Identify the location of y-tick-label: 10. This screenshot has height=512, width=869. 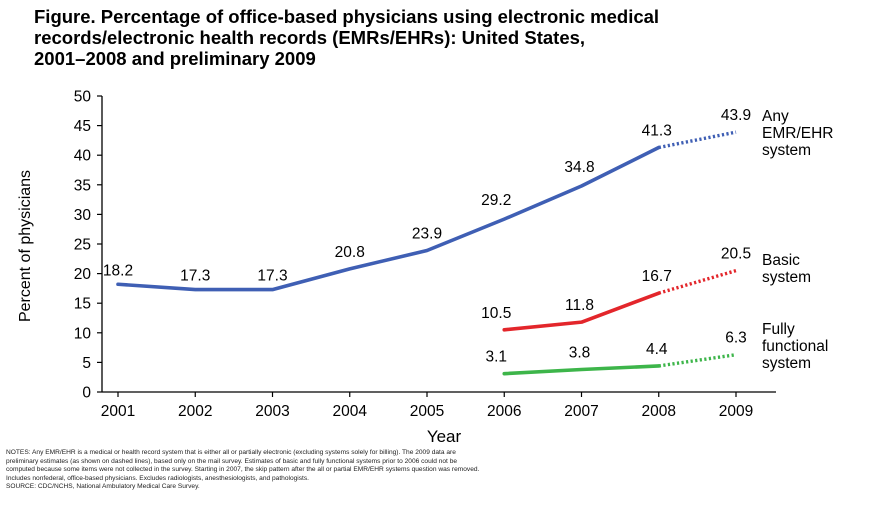
(83, 333).